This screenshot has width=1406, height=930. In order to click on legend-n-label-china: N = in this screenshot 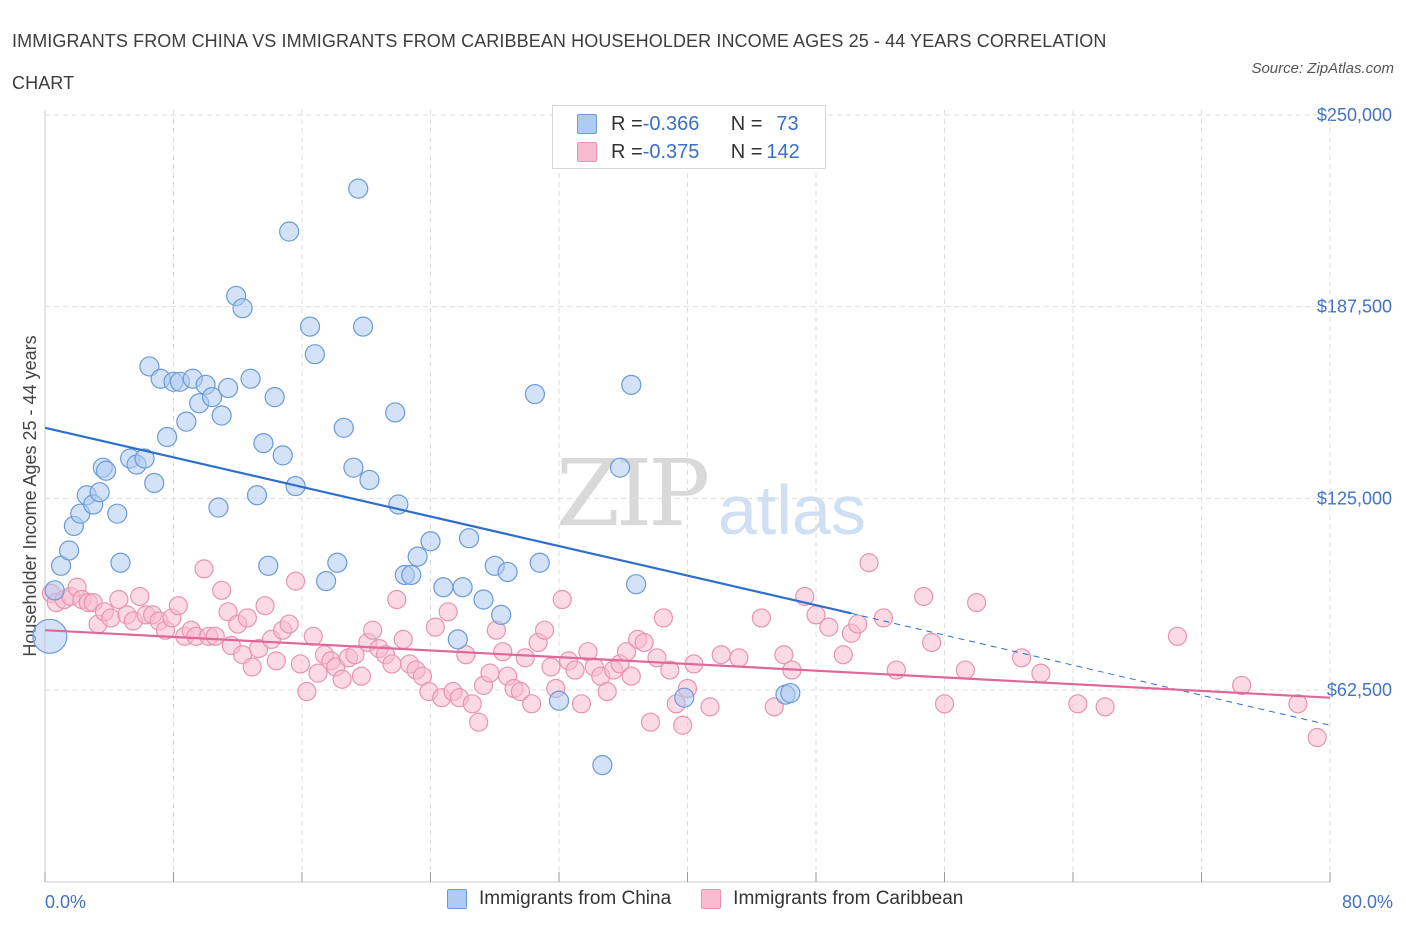, I will do `click(746, 123)`.